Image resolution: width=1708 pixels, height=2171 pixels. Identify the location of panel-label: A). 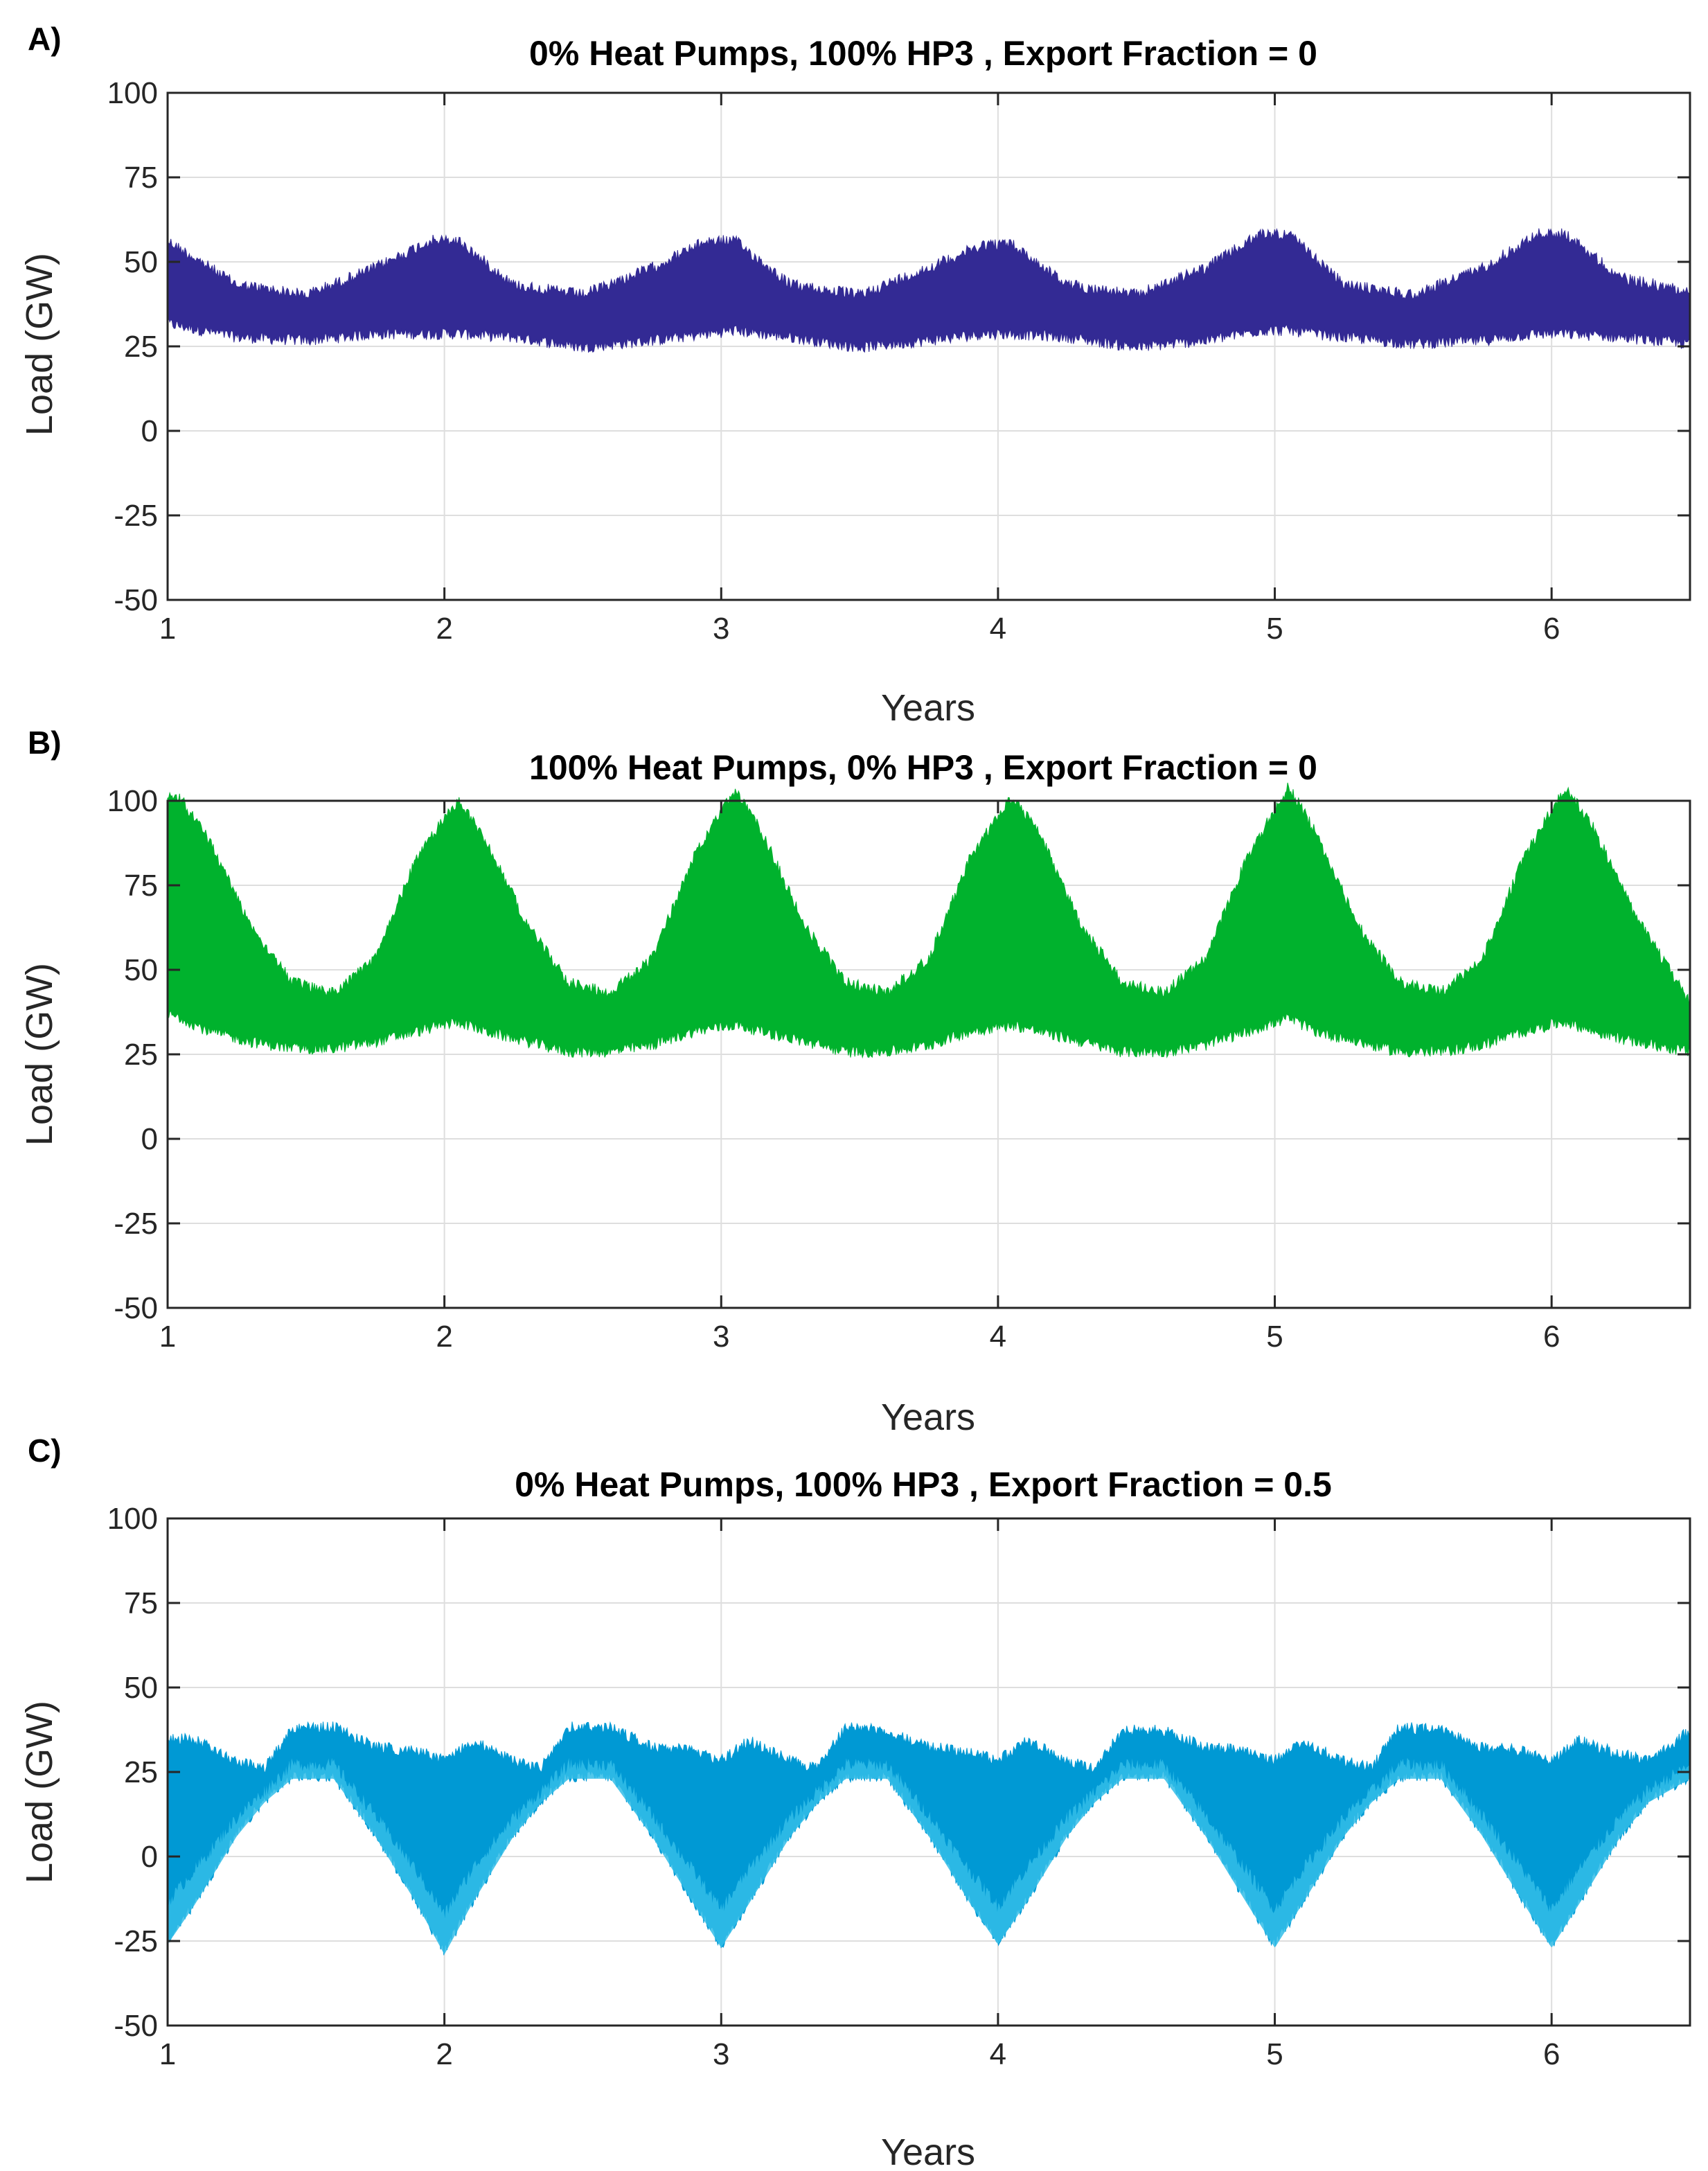
(45, 39).